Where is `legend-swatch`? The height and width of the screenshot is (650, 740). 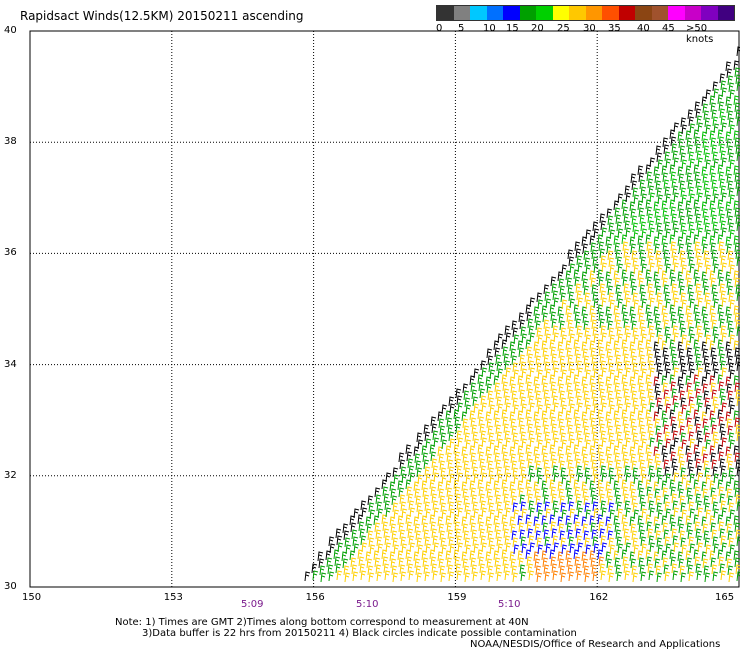
legend-swatch is located at coordinates (445, 13).